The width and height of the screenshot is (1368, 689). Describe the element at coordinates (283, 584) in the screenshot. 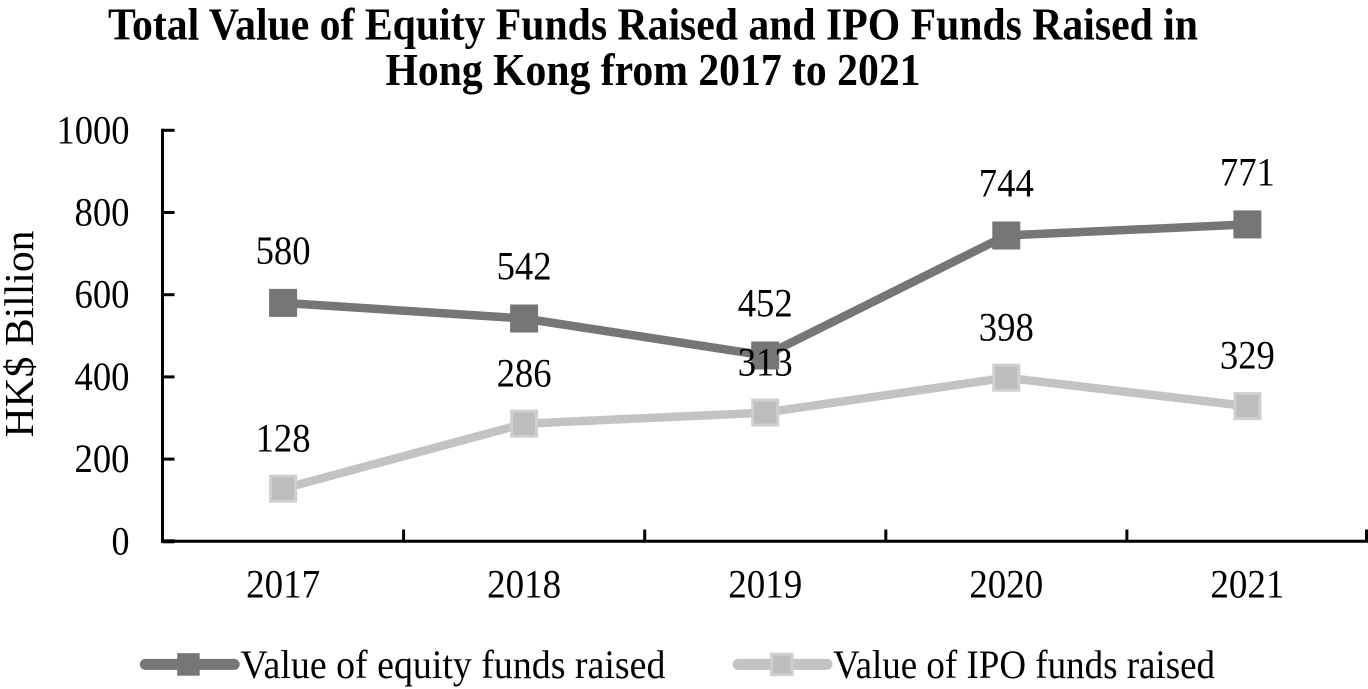

I see `svg-text: 2017` at that location.